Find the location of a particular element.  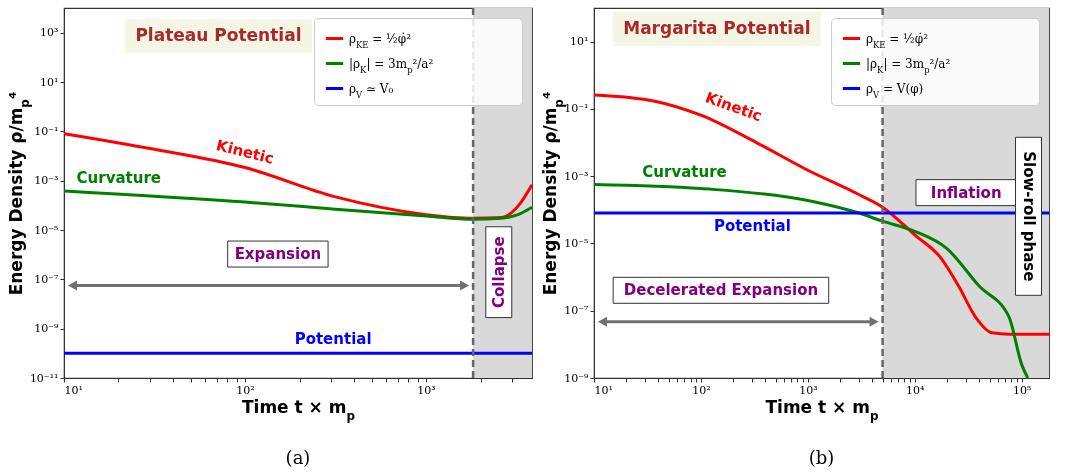

annotation: Inflation is located at coordinates (966, 192).